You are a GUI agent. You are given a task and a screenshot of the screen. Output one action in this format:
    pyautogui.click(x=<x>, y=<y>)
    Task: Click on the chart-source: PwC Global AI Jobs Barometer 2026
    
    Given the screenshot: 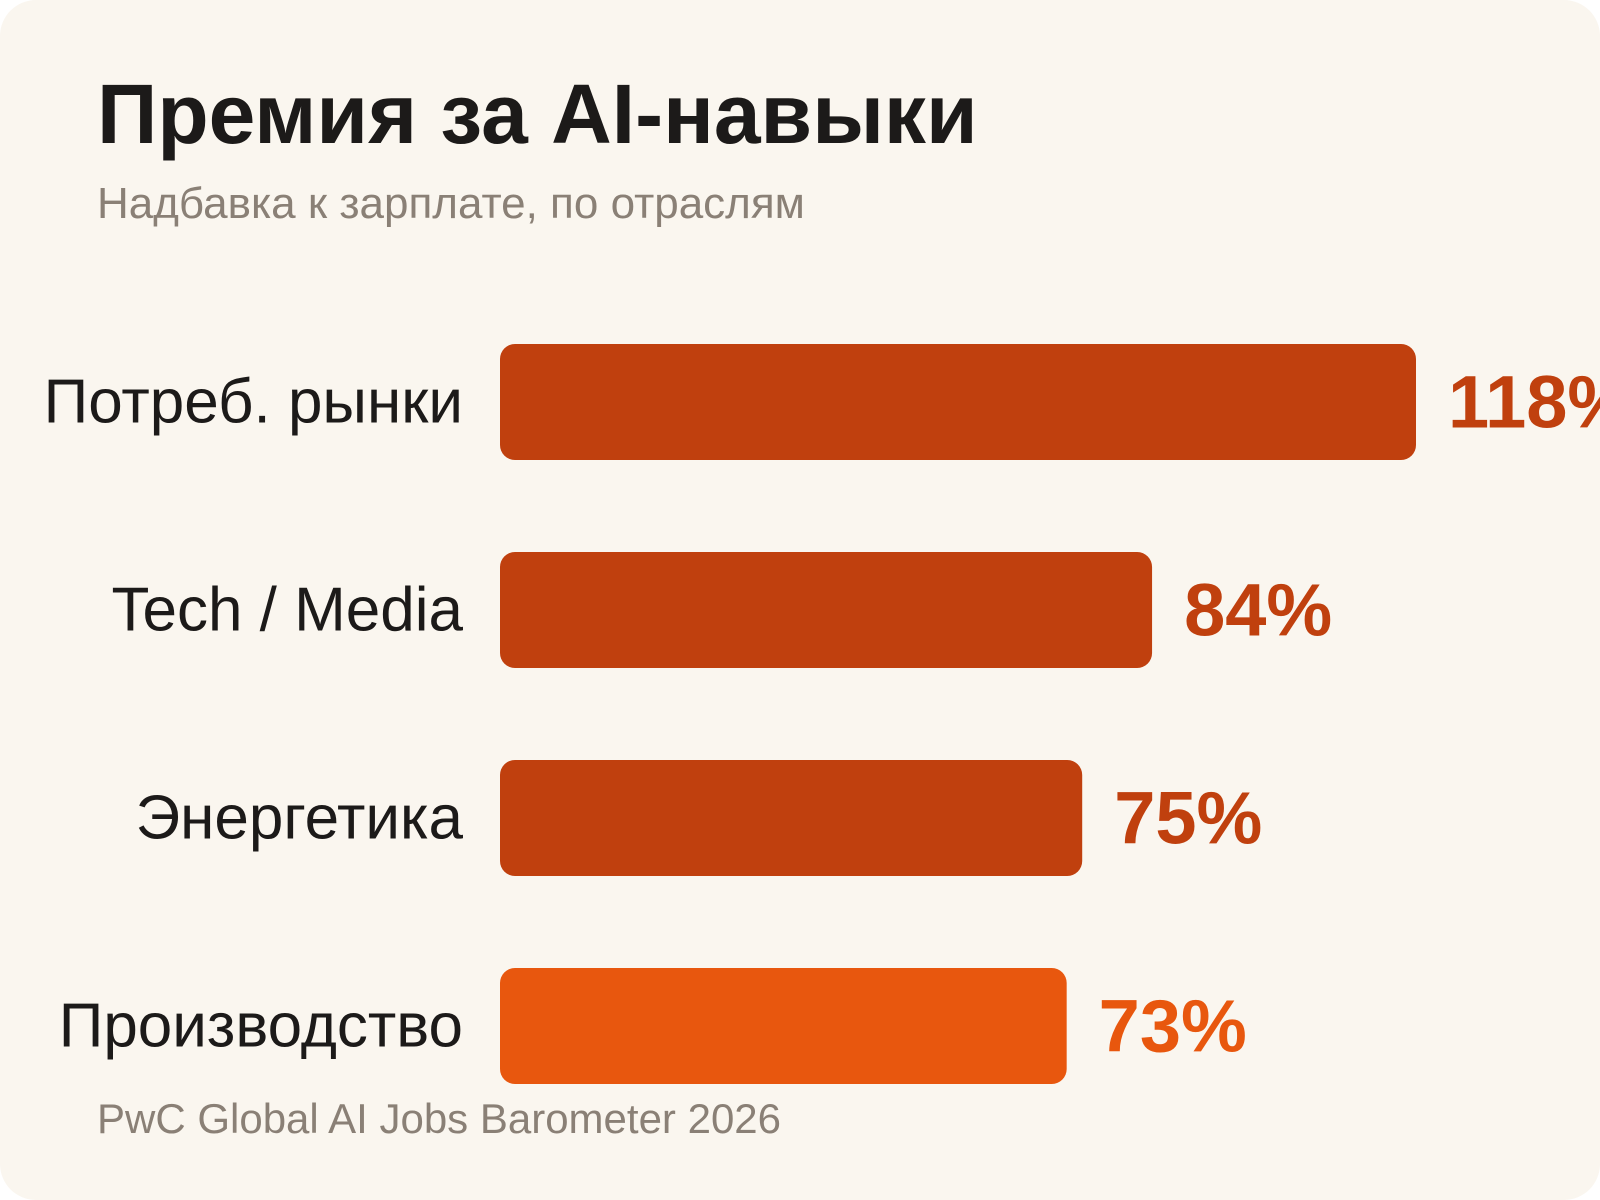 What is the action you would take?
    pyautogui.click(x=439, y=1118)
    